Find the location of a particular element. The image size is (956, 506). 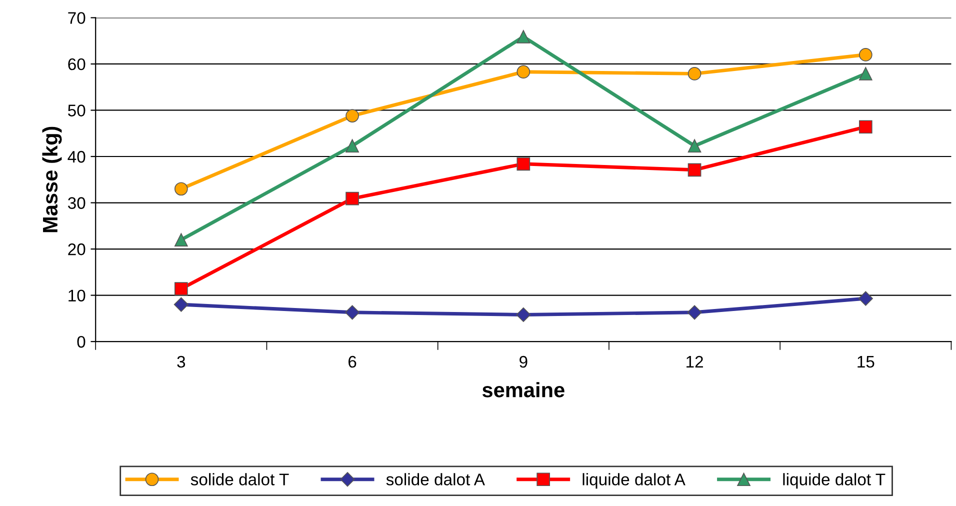

x-tick-label: 12 is located at coordinates (694, 362).